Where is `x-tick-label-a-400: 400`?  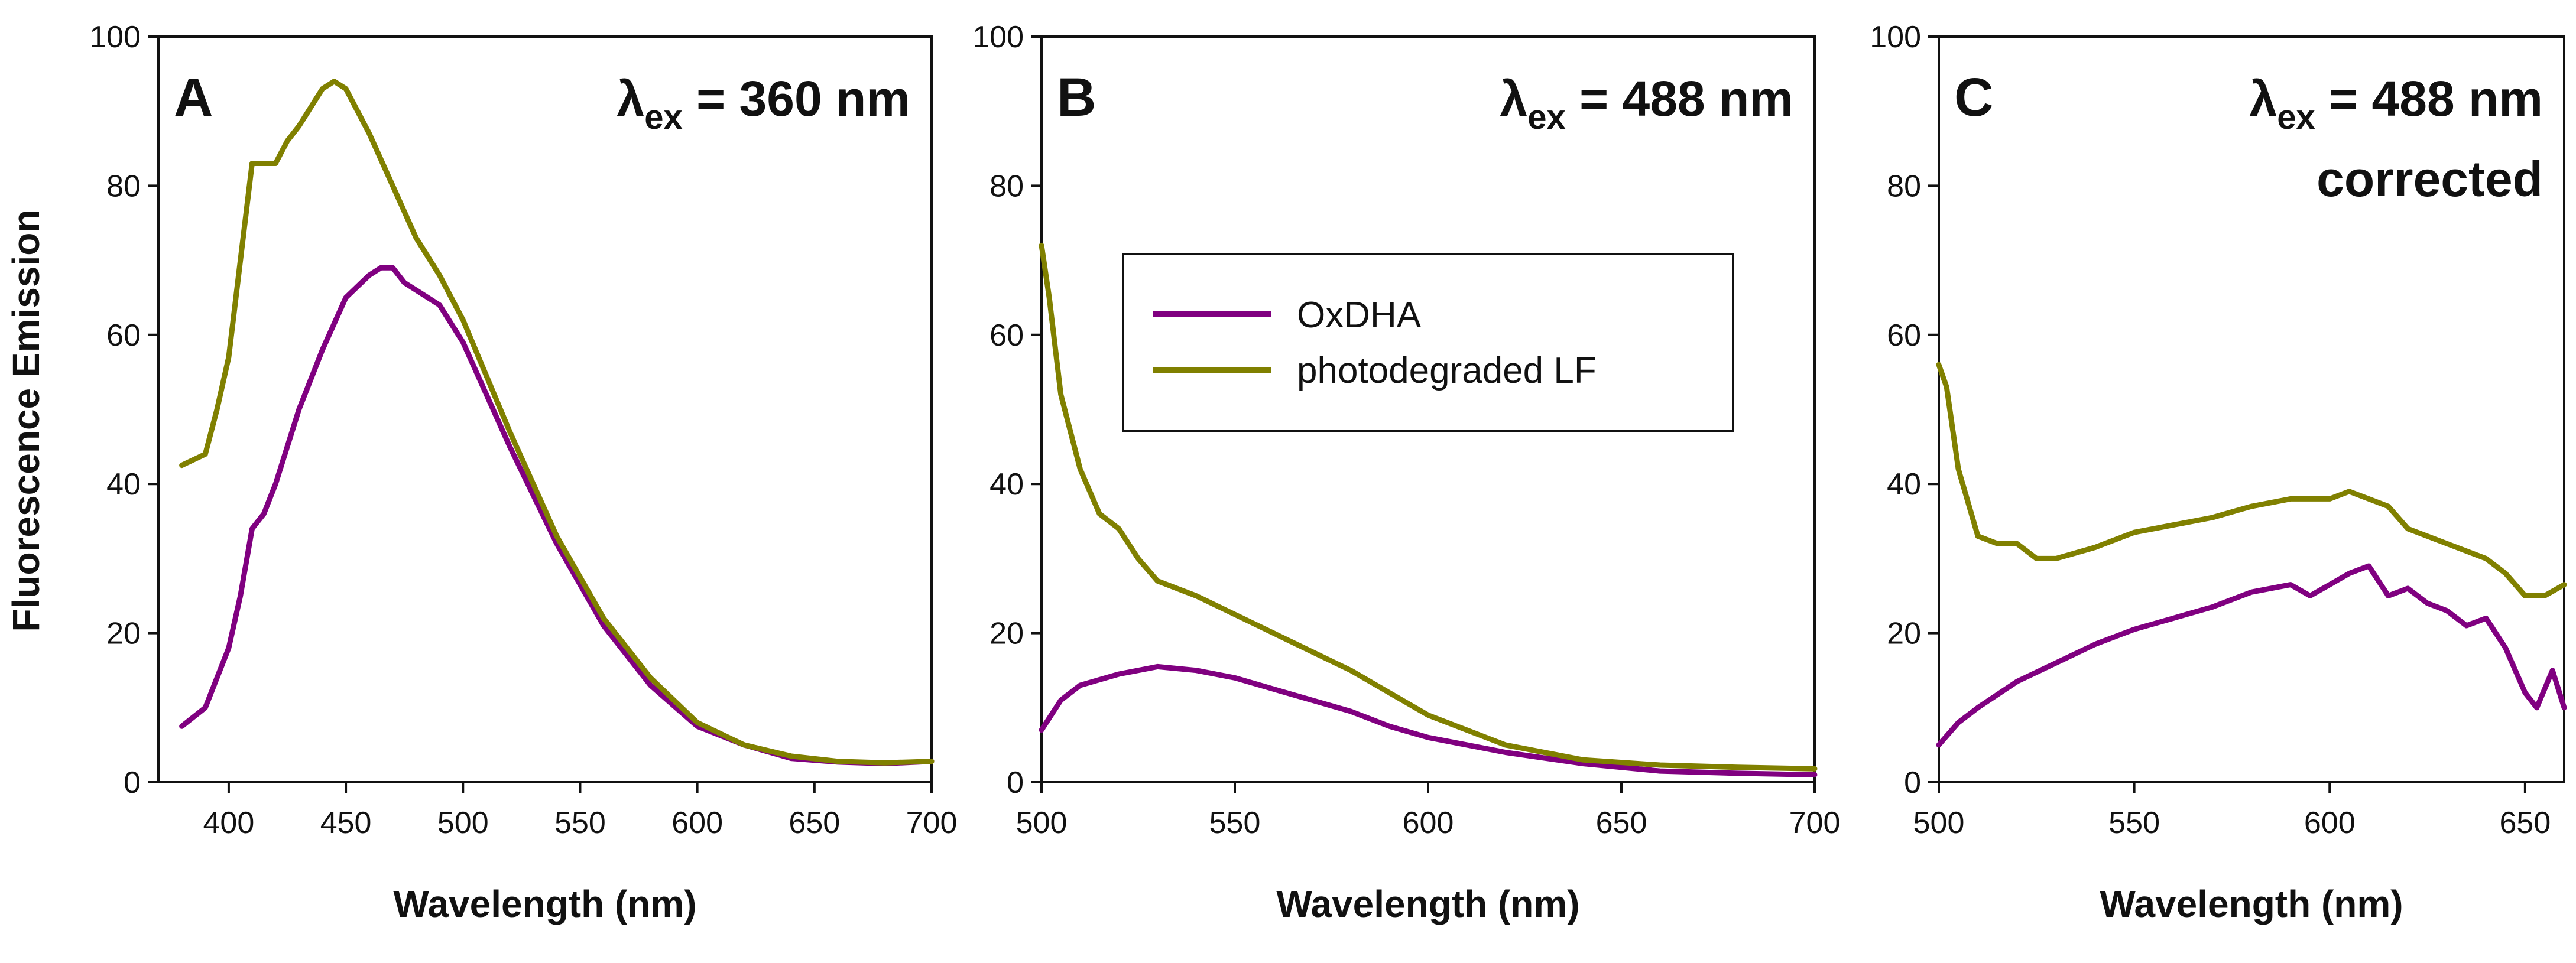
x-tick-label-a-400: 400 is located at coordinates (229, 823).